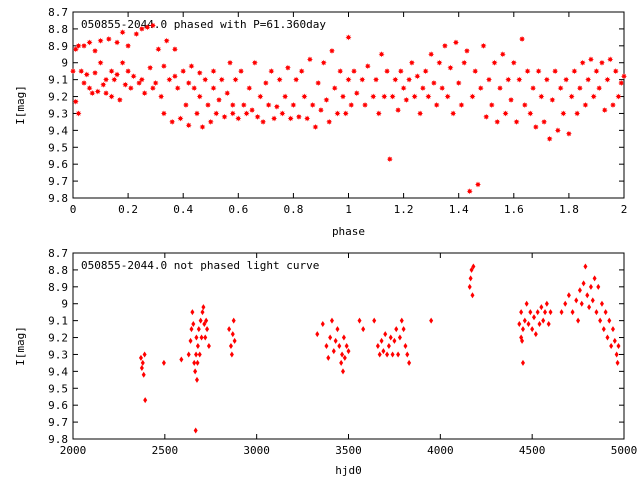  I want to click on phased-y-tick-label: 9.4, so click(58, 130).